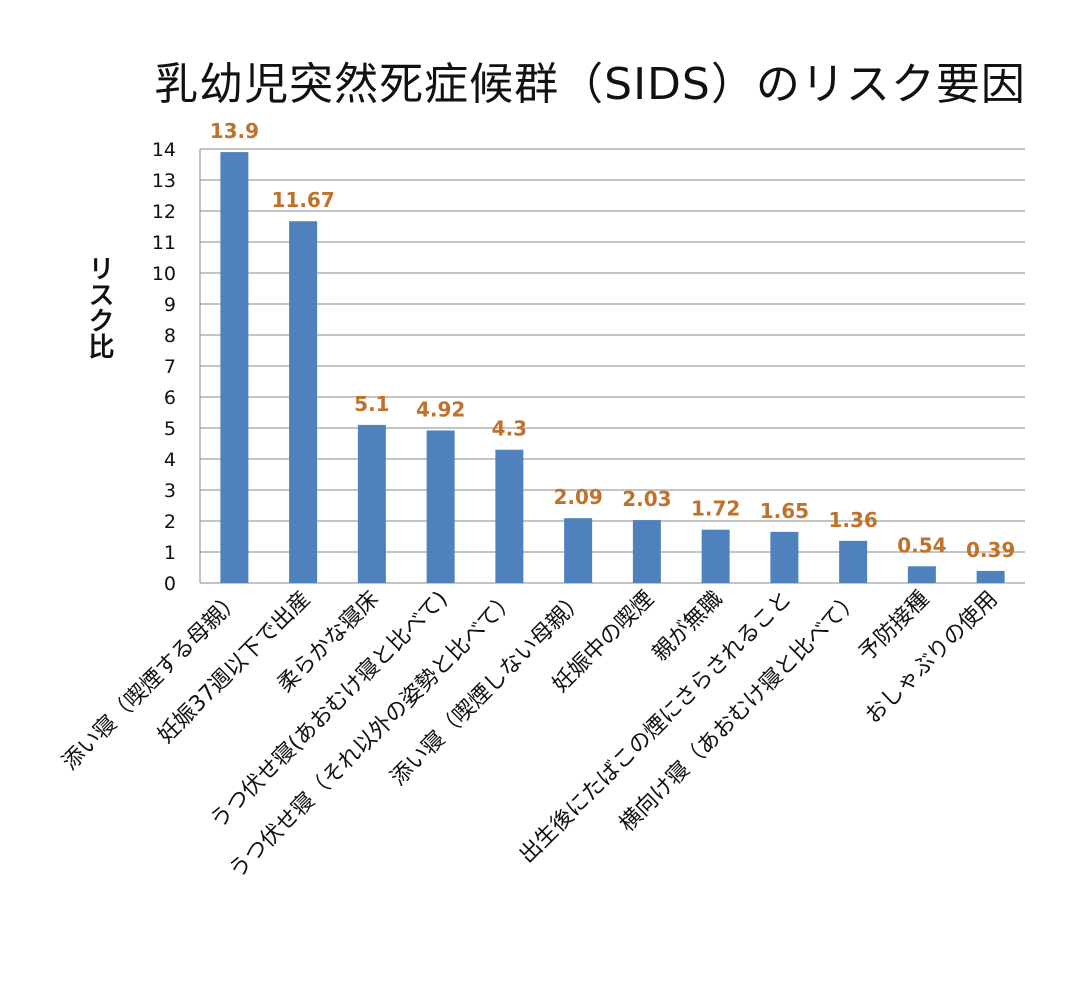 The width and height of the screenshot is (1080, 992). I want to click on x-tick-label: おしゃぶりの使用, so click(932, 658).